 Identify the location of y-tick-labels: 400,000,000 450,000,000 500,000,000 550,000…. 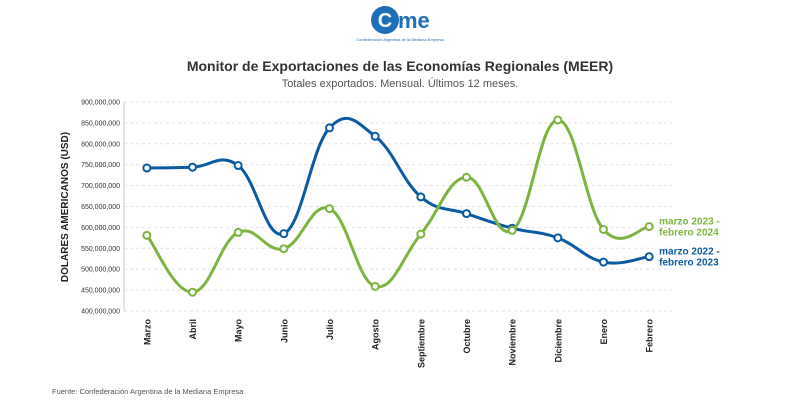
(100, 208).